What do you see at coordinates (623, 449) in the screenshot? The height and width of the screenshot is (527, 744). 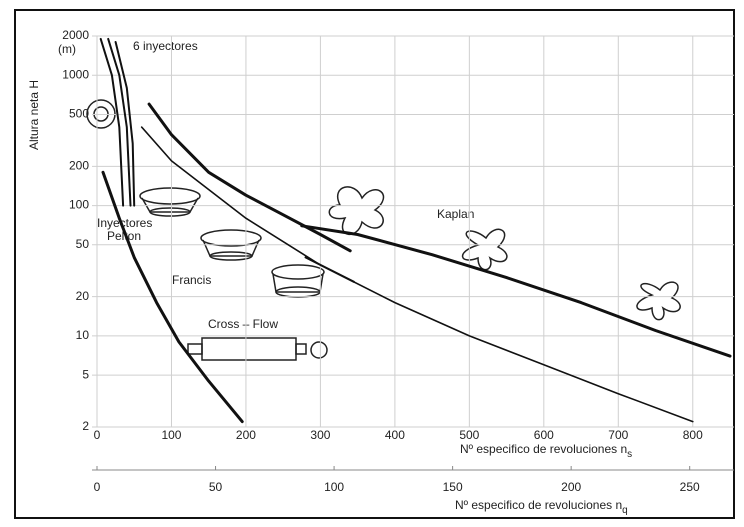 I see `x-symbol: n` at bounding box center [623, 449].